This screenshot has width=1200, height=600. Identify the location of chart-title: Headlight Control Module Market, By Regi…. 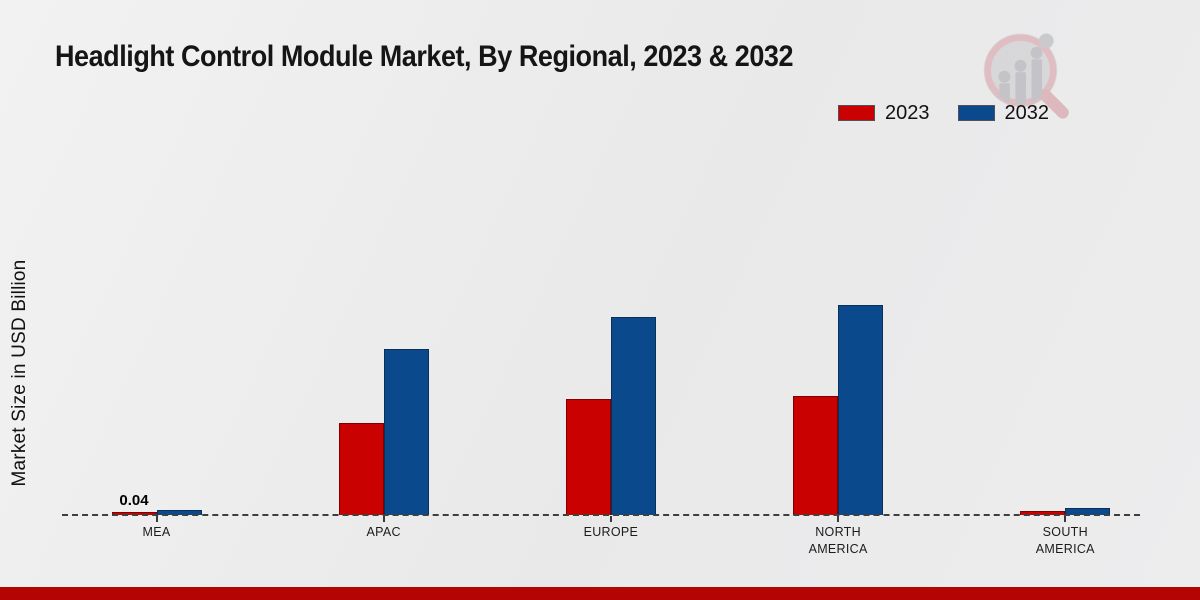
(424, 56).